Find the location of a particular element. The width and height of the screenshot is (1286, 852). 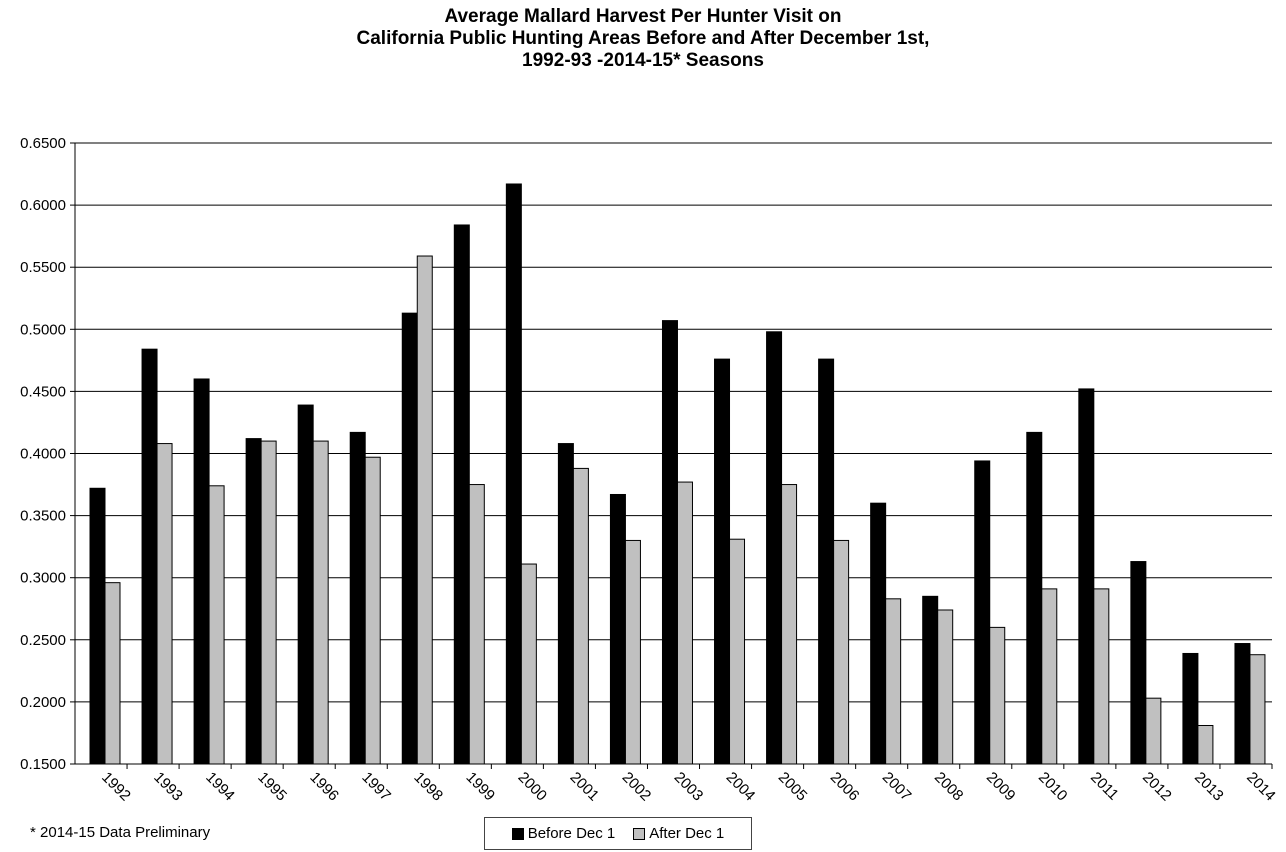

x-tick-label: 1996 is located at coordinates (324, 787).